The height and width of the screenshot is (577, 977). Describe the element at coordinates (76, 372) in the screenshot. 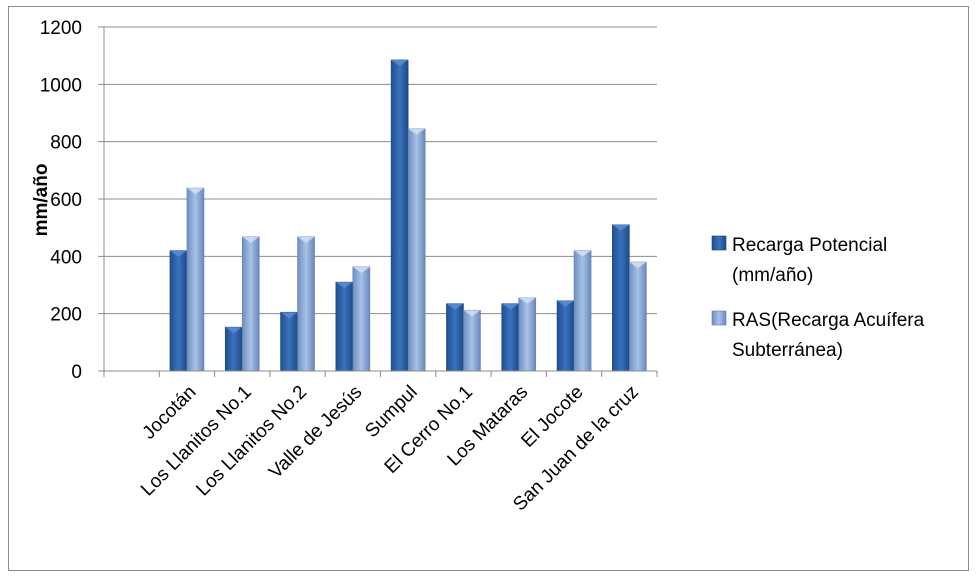

I see `y-tick-label: 0` at that location.